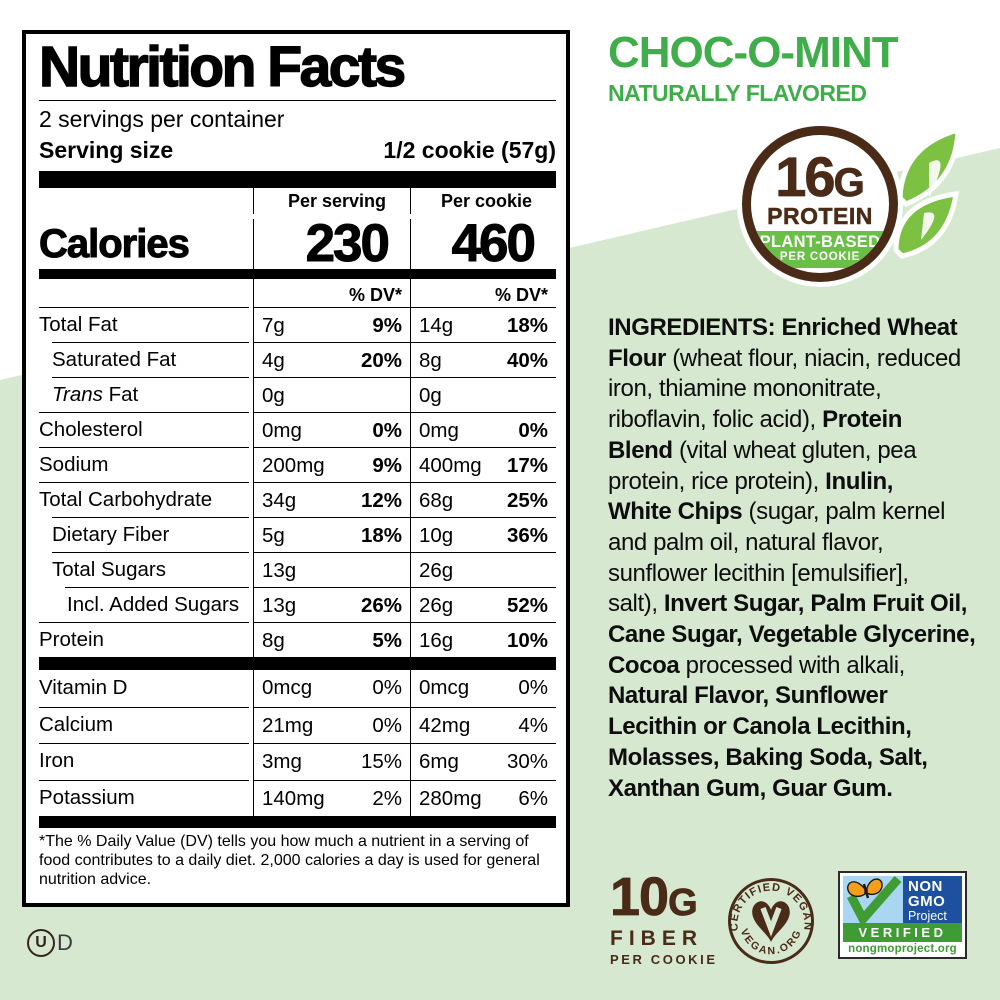  I want to click on table-row-cholesterol: Cholesterol 0mg 0% 0mg 0%, so click(297, 430).